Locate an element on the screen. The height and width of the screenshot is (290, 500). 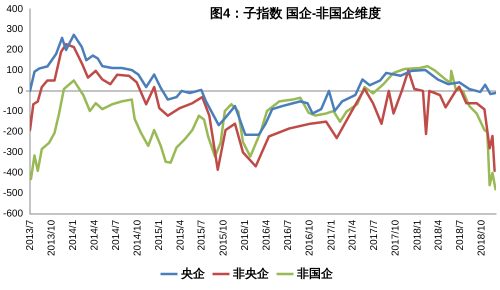
y-tick-label: -100 is located at coordinates (13, 112).